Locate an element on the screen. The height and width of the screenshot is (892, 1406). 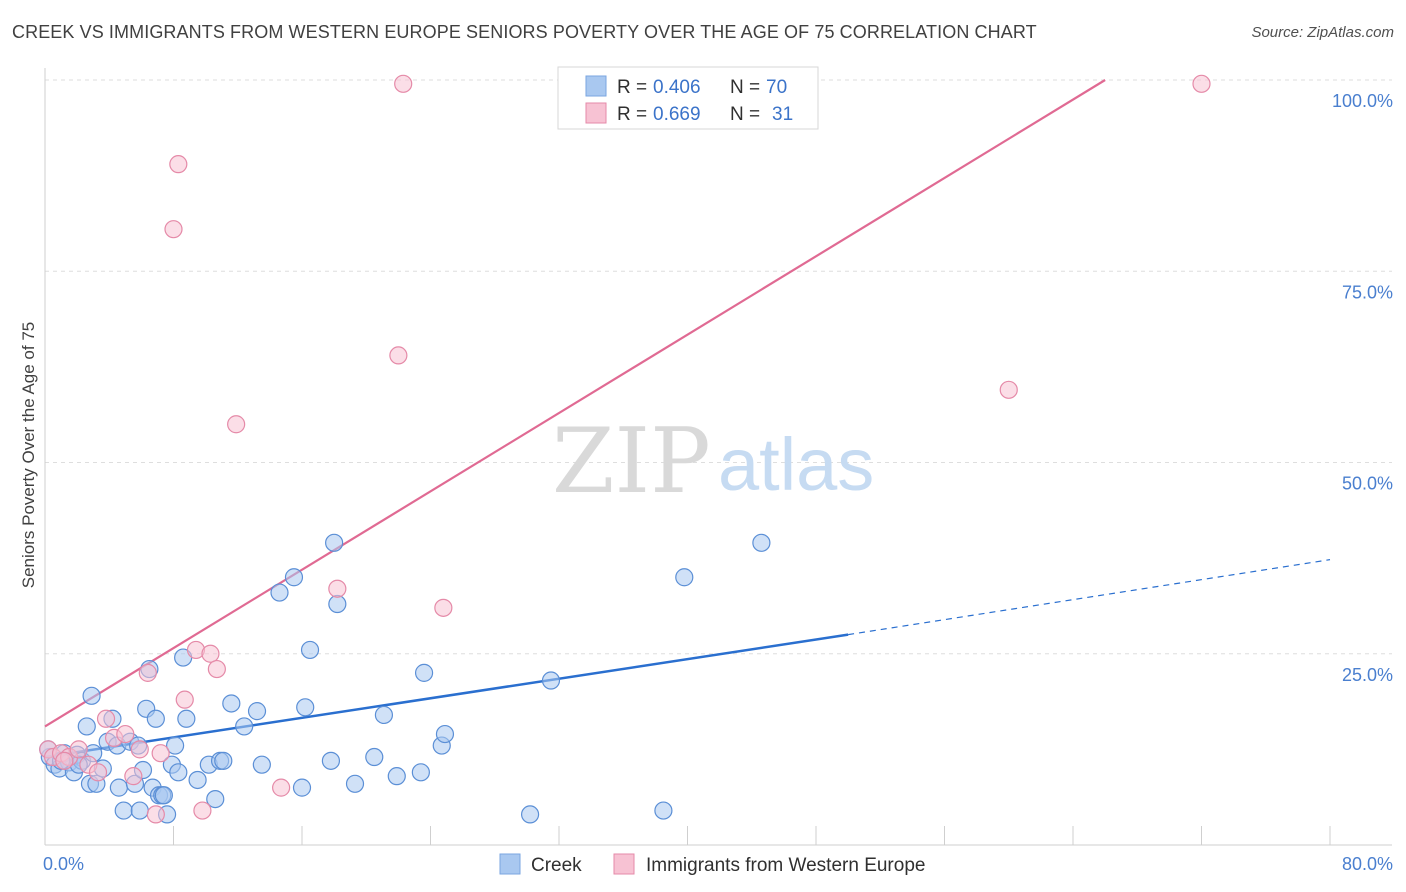
watermark-atlas: atlas is located at coordinates (796, 464).